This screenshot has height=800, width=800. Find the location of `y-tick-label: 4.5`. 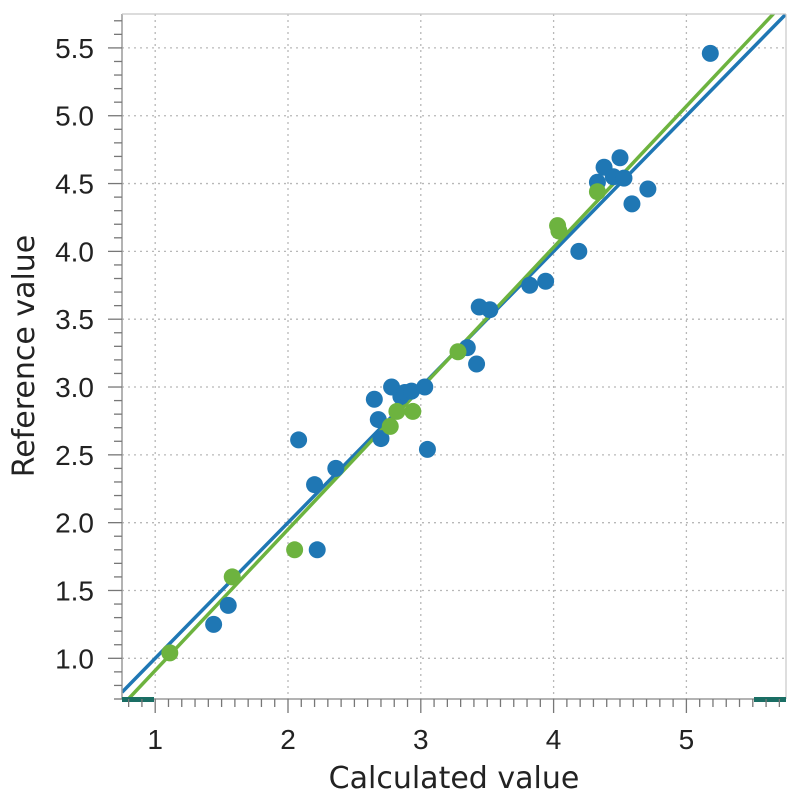

y-tick-label: 4.5 is located at coordinates (74, 184).